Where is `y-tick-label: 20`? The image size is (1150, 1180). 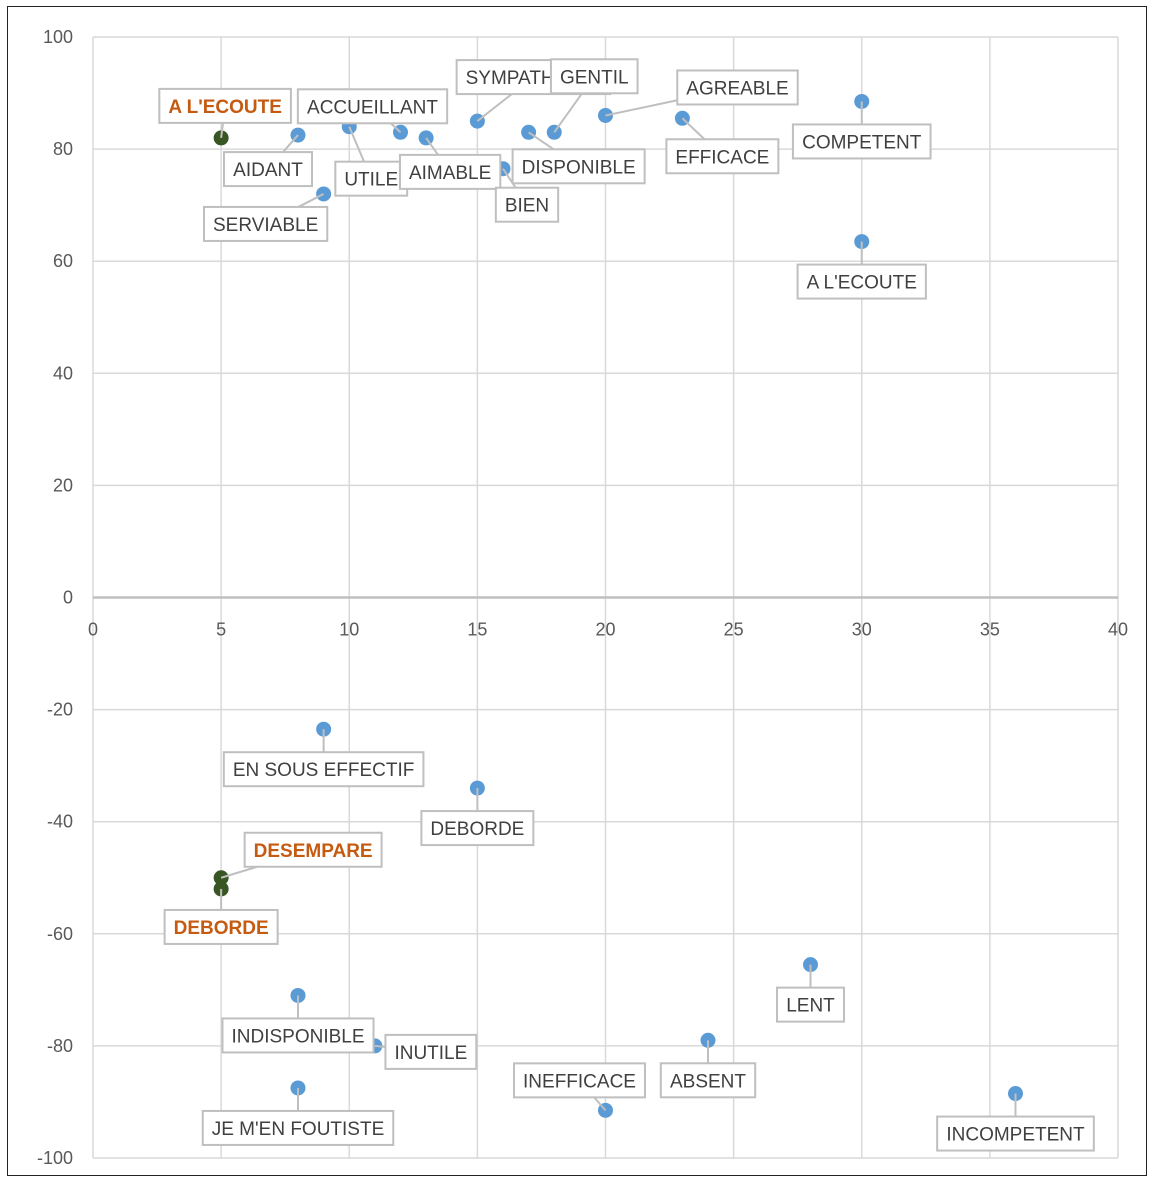 y-tick-label: 20 is located at coordinates (63, 485).